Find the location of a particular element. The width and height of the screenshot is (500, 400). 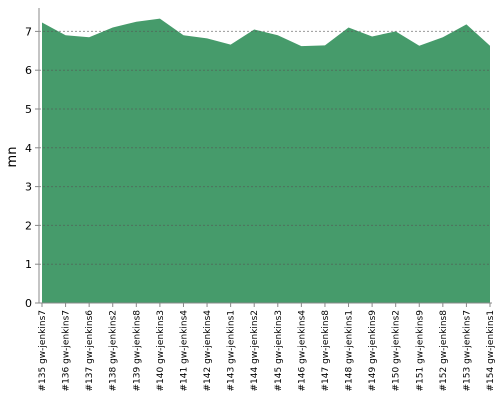

x-tick-label: #153 gw-jenkins7 is located at coordinates (467, 350).